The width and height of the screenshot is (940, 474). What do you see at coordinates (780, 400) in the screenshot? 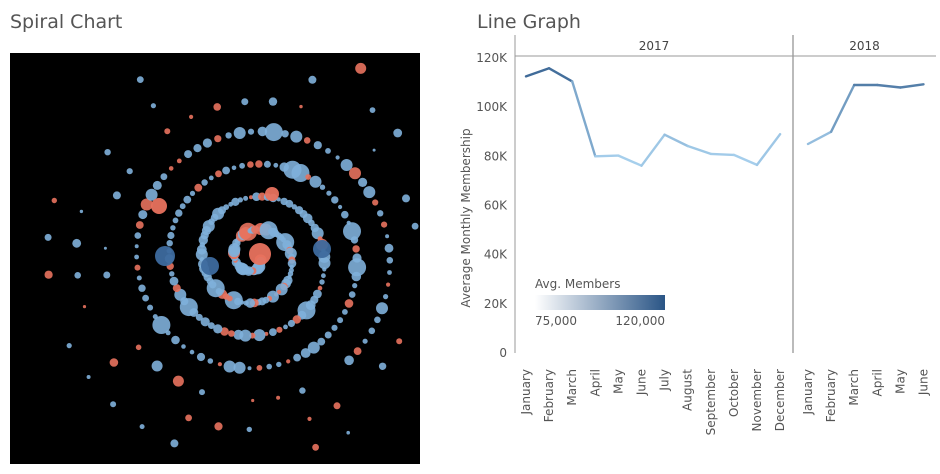
I see `x-tick-label: December` at bounding box center [780, 400].